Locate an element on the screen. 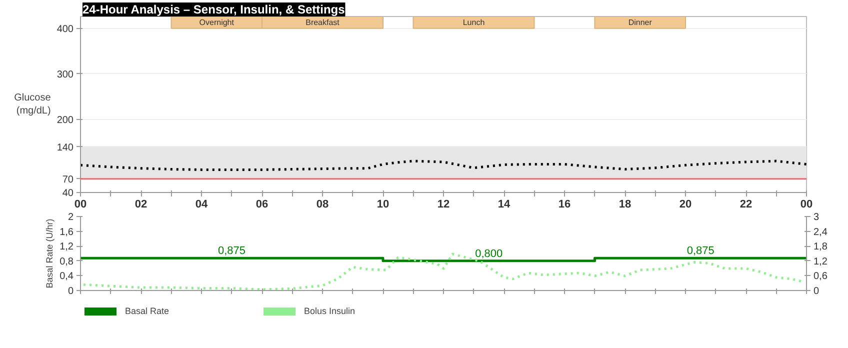  y-tick-label: 400 is located at coordinates (65, 29).